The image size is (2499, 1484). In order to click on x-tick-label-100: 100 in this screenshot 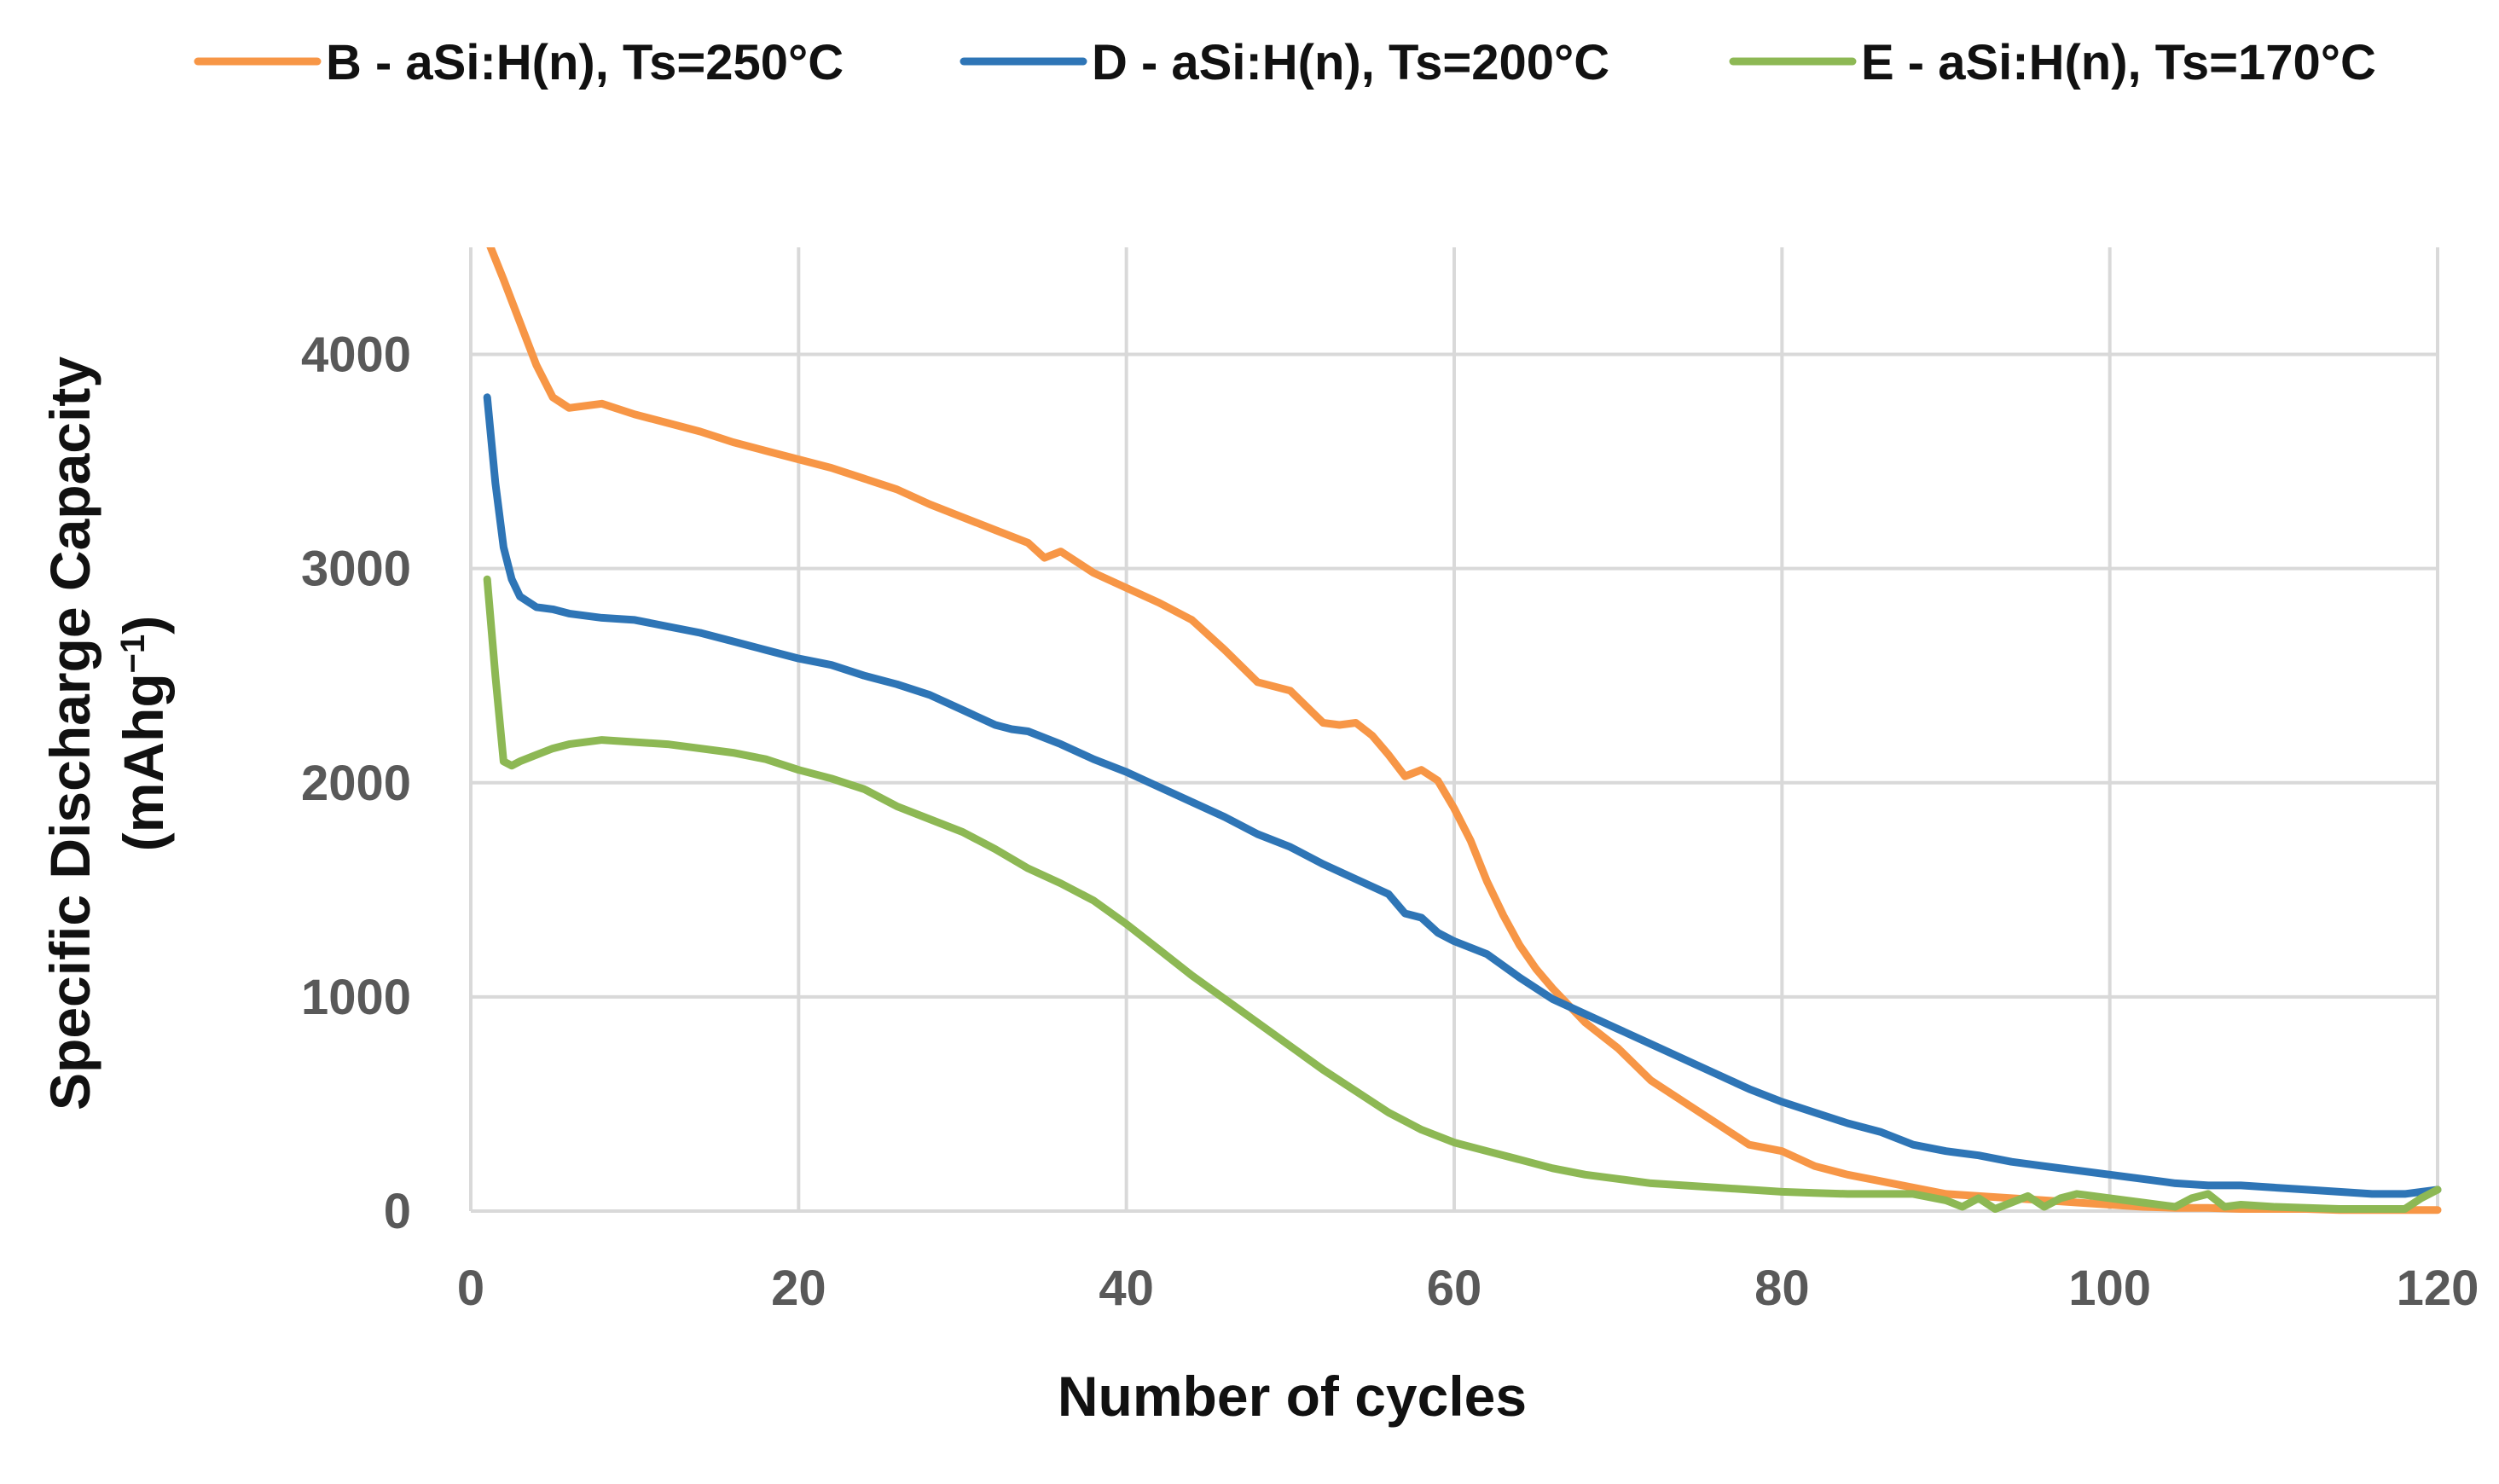, I will do `click(2109, 1288)`.